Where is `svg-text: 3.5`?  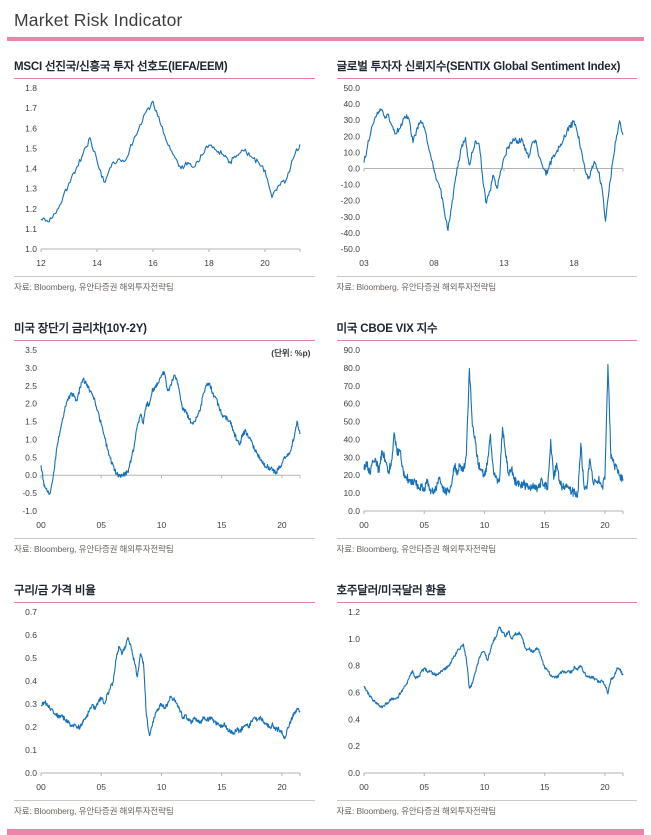 svg-text: 3.5 is located at coordinates (31, 350).